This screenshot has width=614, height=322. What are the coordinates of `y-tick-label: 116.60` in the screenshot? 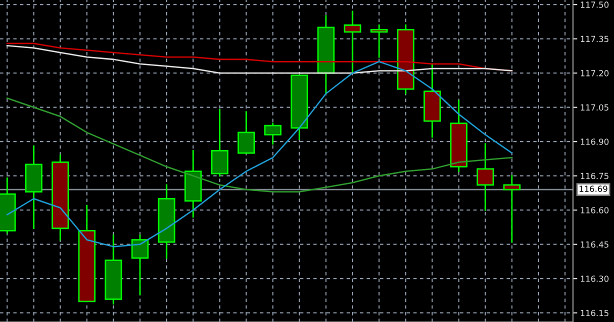 It's located at (594, 210).